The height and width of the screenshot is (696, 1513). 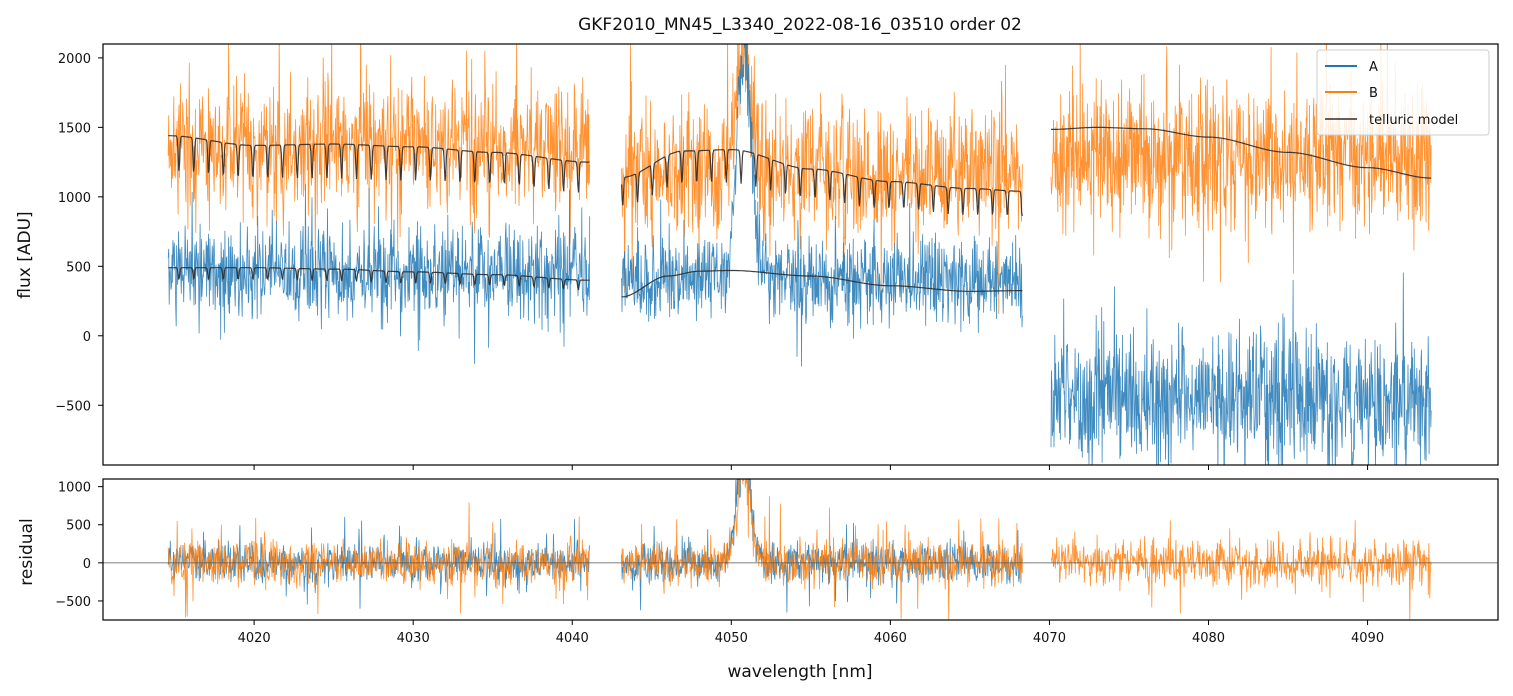 What do you see at coordinates (25, 254) in the screenshot?
I see `flux-y-axis-label: flux [ADU]` at bounding box center [25, 254].